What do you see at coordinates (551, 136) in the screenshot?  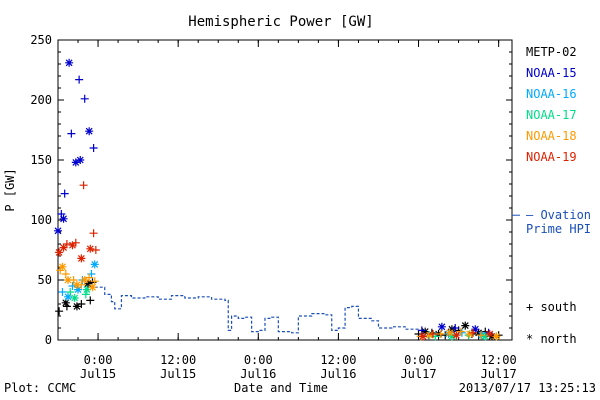 I see `legend-entry: NOAA-18` at bounding box center [551, 136].